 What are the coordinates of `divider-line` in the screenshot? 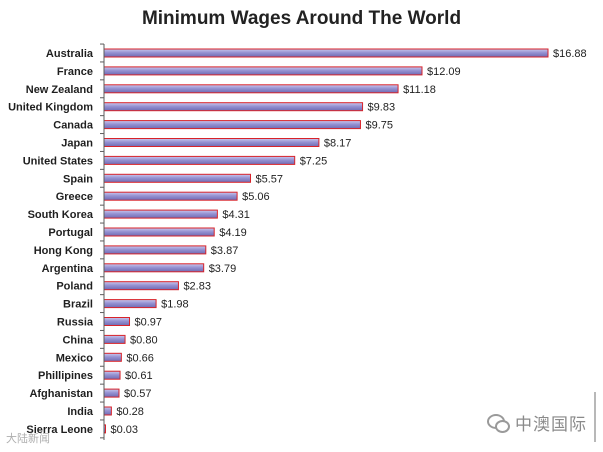 It's located at (595, 417).